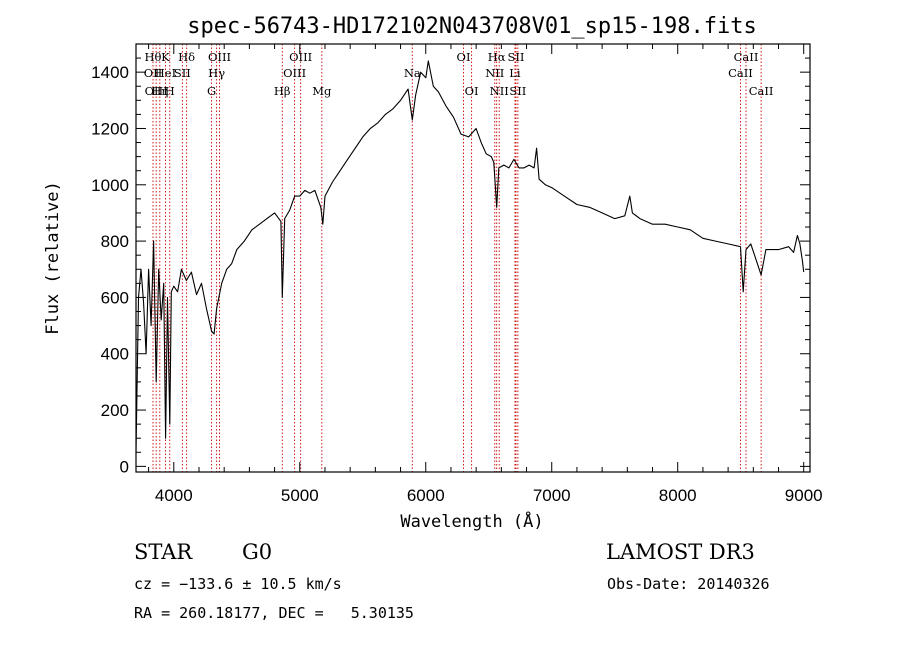 The image size is (900, 649). I want to click on line-marker-label: Hη, so click(159, 91).